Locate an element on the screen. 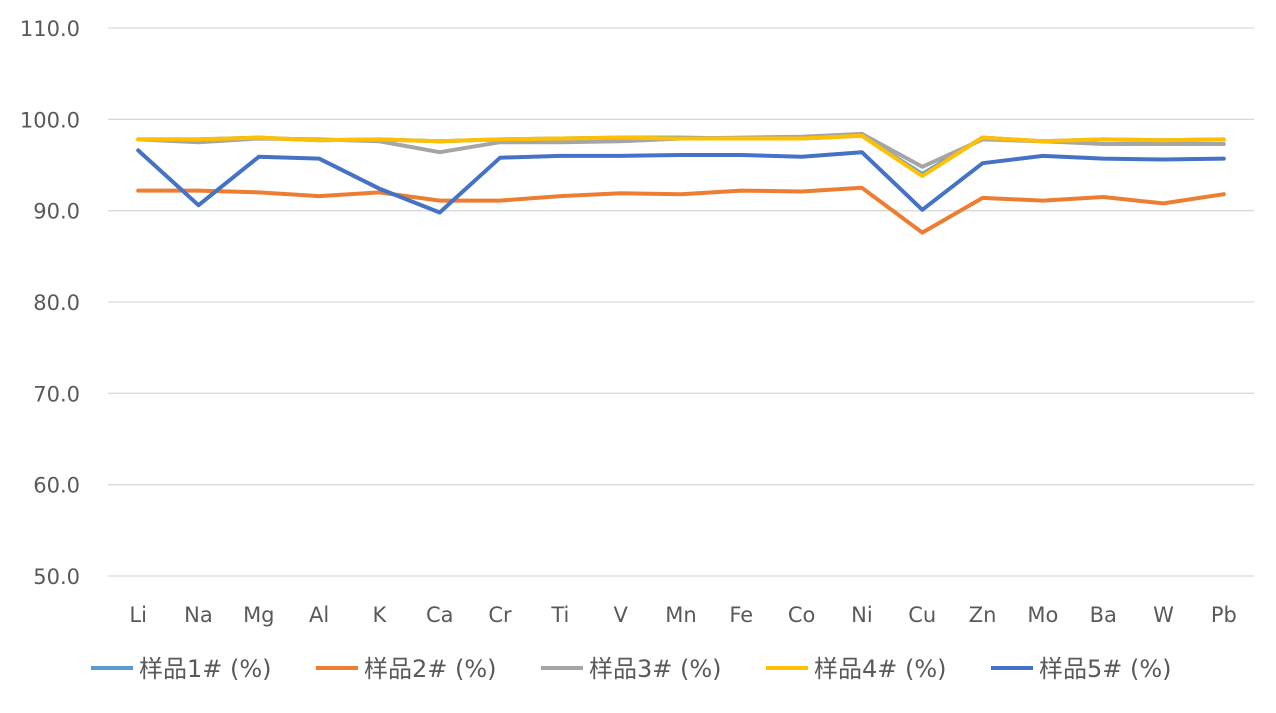 The width and height of the screenshot is (1276, 713). legend-item: 样品2# (%) is located at coordinates (406, 669).